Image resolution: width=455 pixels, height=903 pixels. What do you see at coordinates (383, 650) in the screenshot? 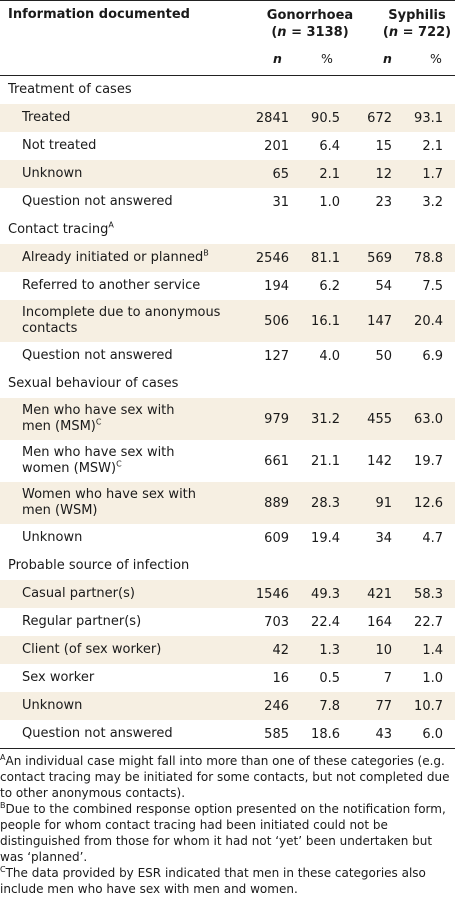
I see `syphilis-n-cell: 10` at bounding box center [383, 650].